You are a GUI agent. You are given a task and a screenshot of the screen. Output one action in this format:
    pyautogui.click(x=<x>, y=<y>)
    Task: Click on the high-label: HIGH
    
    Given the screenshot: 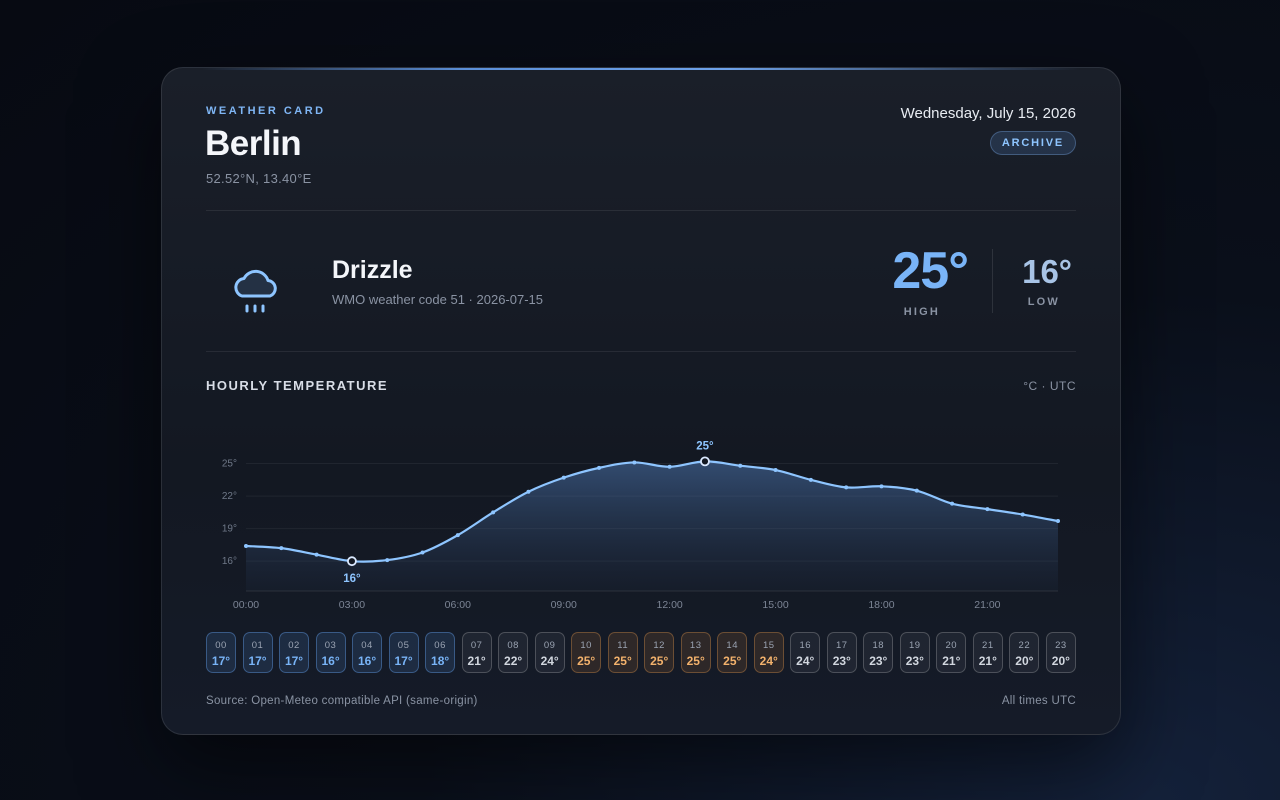 What is the action you would take?
    pyautogui.click(x=921, y=312)
    